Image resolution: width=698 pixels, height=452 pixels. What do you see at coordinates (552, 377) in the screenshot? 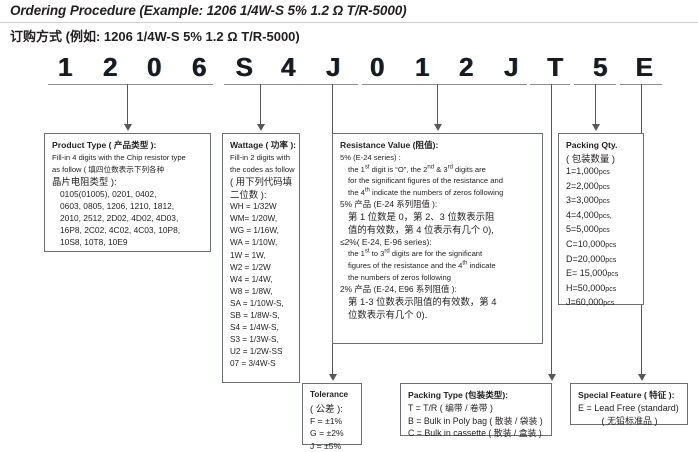
I see `arrowhead-packing-type` at bounding box center [552, 377].